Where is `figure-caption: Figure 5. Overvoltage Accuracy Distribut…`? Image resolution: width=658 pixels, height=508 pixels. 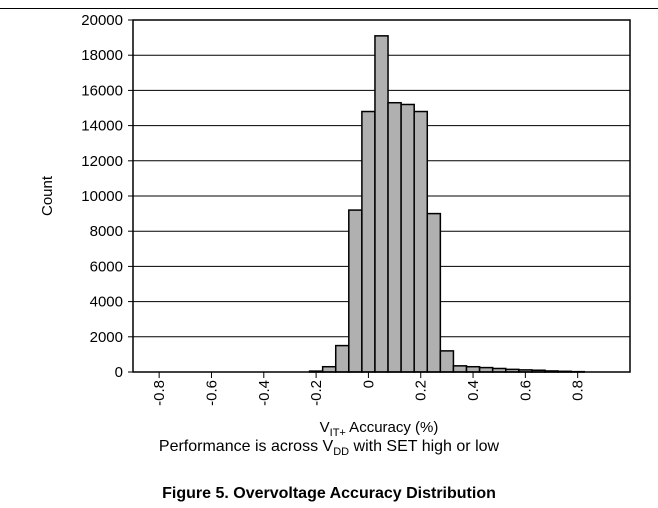 figure-caption: Figure 5. Overvoltage Accuracy Distribut… is located at coordinates (329, 493).